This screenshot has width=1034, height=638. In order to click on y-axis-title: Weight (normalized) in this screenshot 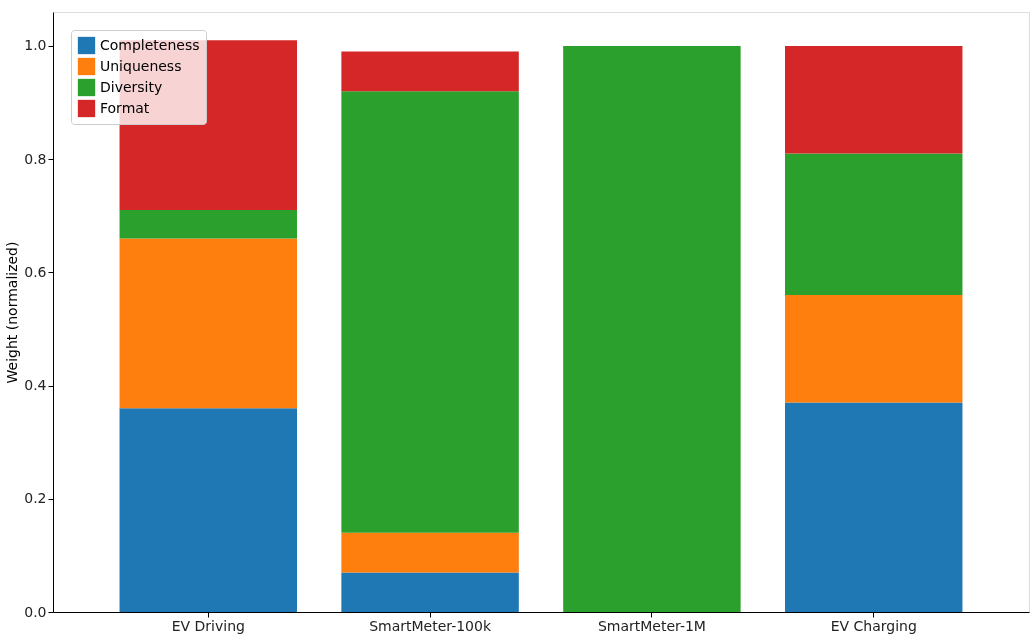, I will do `click(12, 312)`.